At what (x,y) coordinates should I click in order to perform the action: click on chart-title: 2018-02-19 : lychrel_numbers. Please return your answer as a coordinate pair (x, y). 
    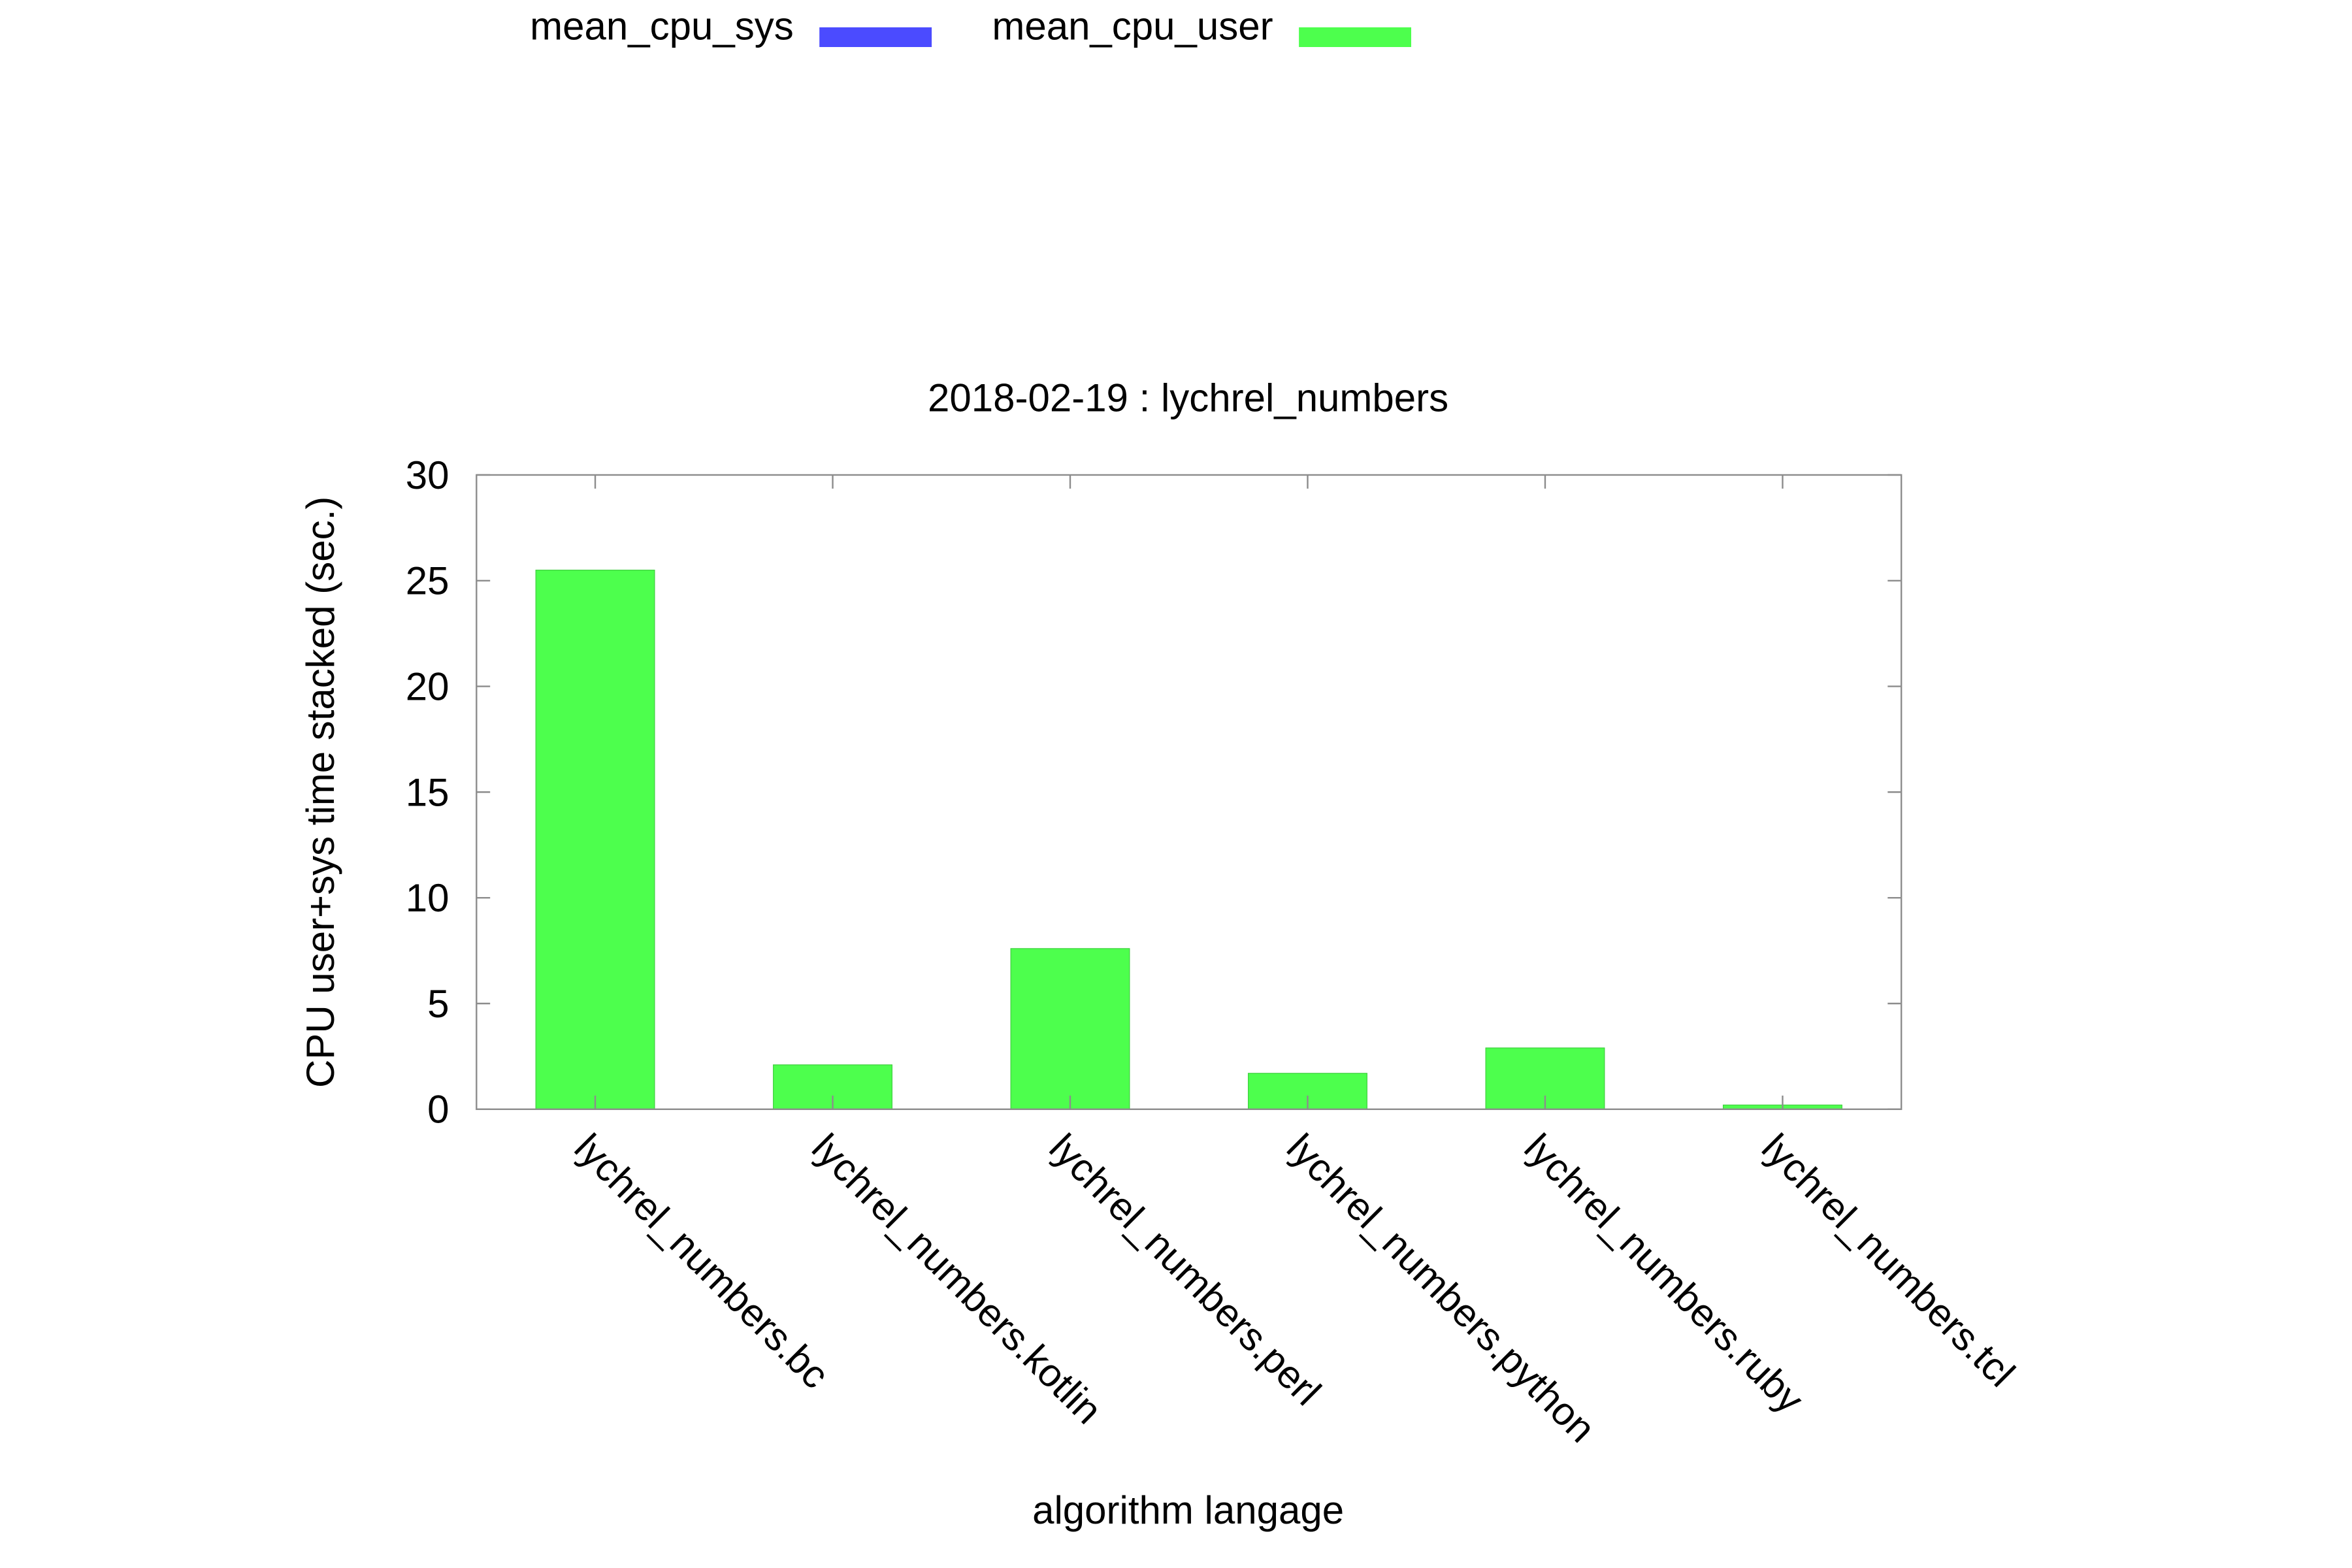
    Looking at the image, I should click on (1188, 397).